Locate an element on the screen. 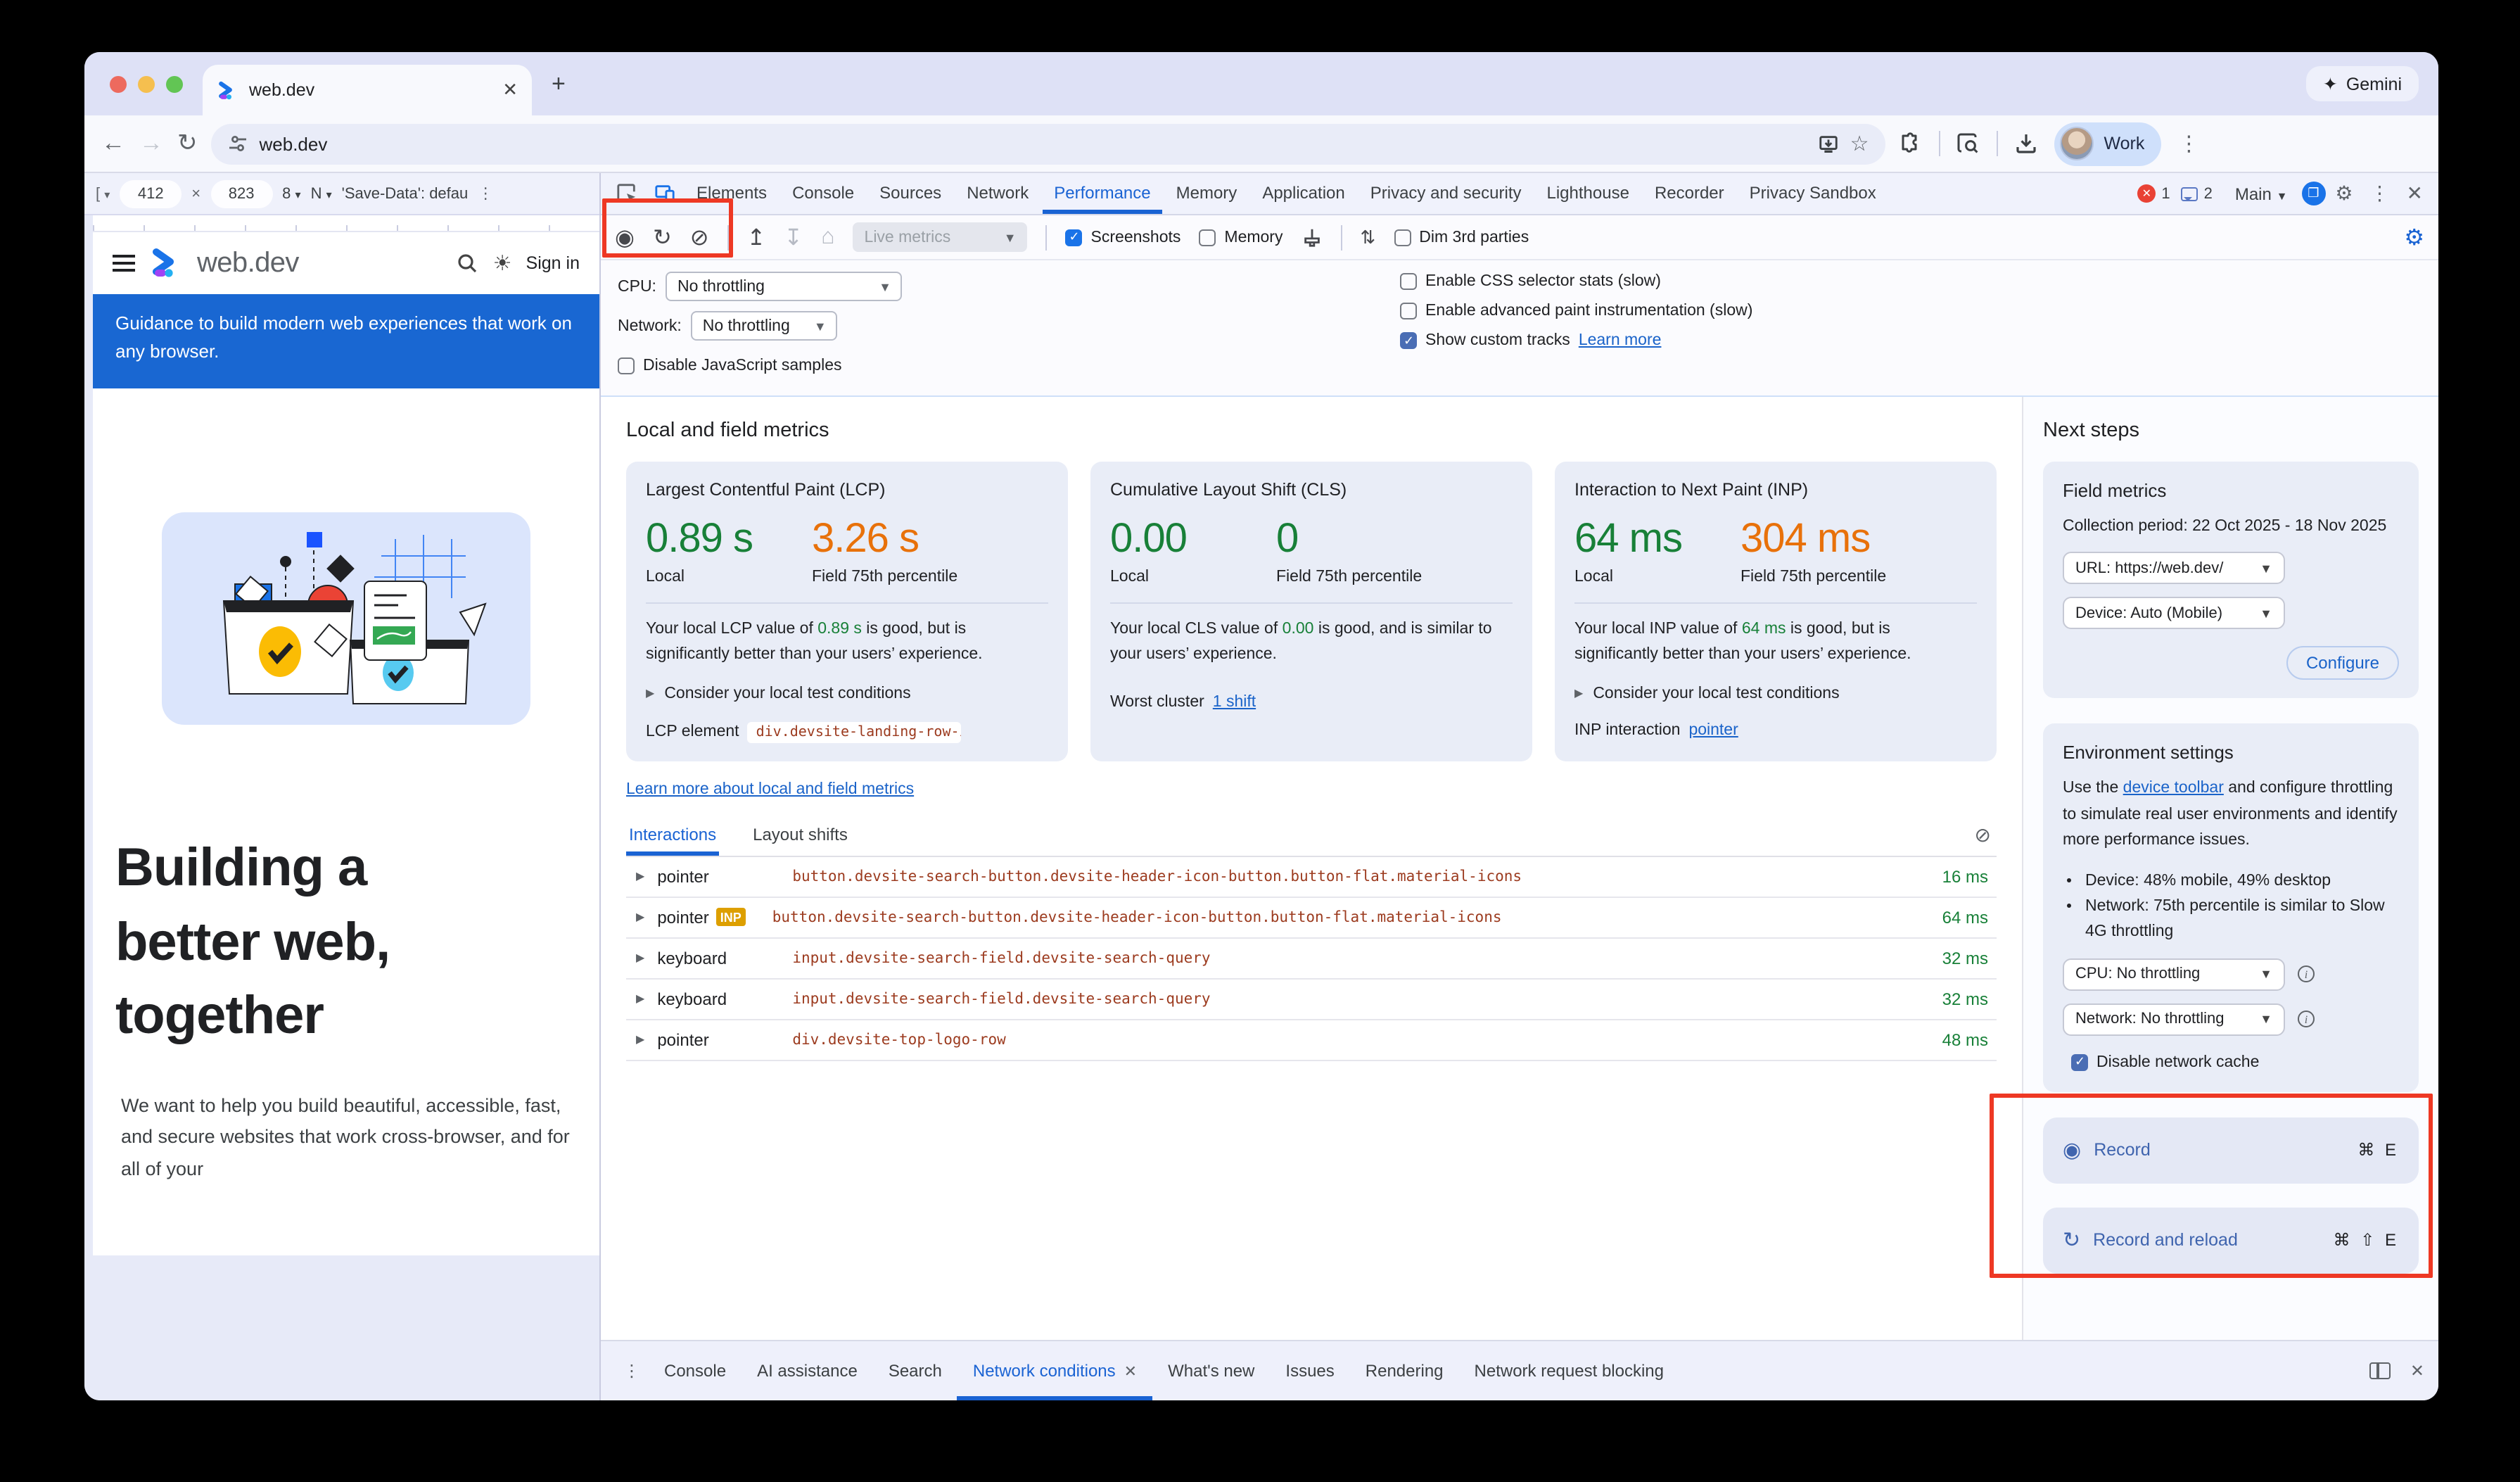  extensions-puzzle-icon is located at coordinates (1912, 143).